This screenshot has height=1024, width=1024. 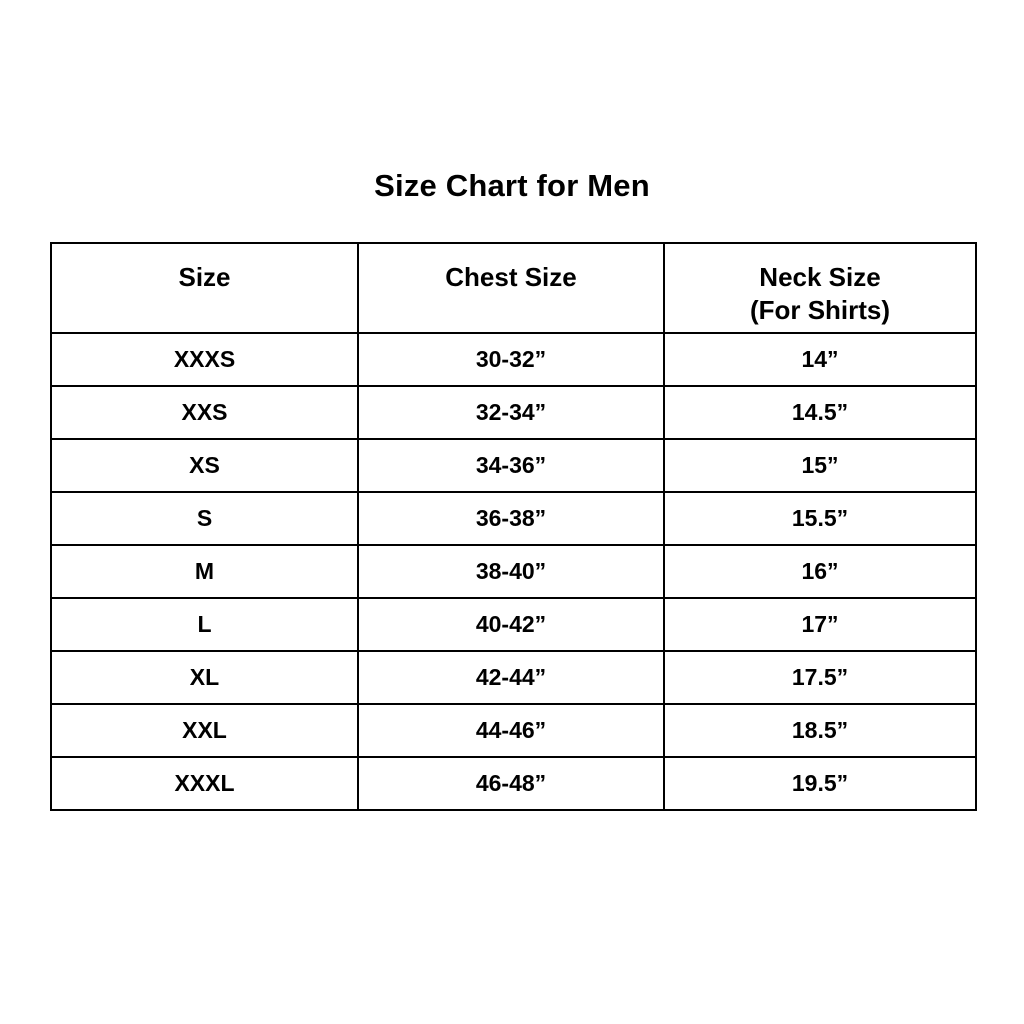 I want to click on table-cell: S, so click(x=204, y=518).